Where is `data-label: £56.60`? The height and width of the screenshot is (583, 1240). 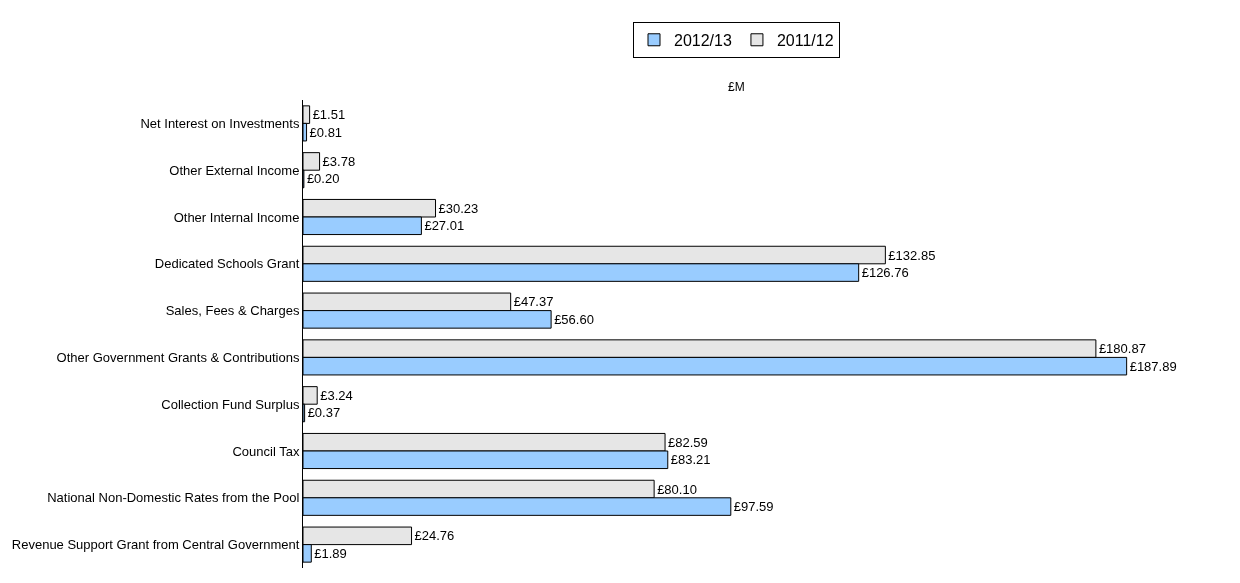
data-label: £56.60 is located at coordinates (574, 319).